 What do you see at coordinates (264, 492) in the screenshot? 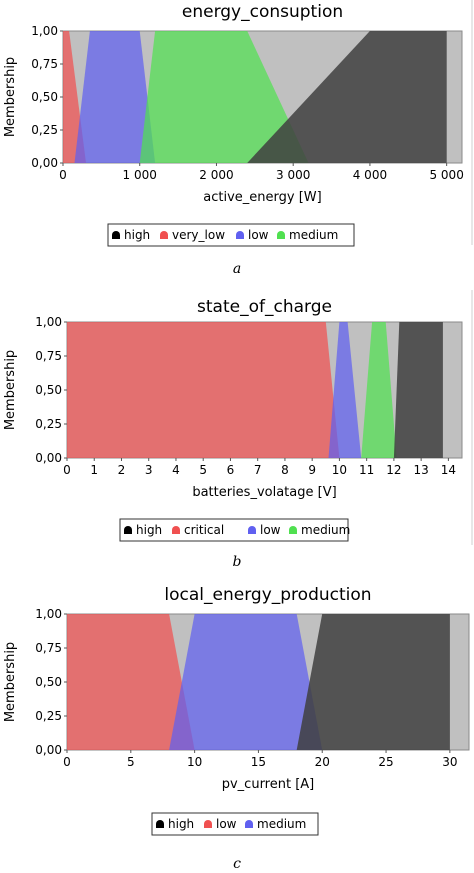
I see `x-axis-label: batteries_volatage [V]` at bounding box center [264, 492].